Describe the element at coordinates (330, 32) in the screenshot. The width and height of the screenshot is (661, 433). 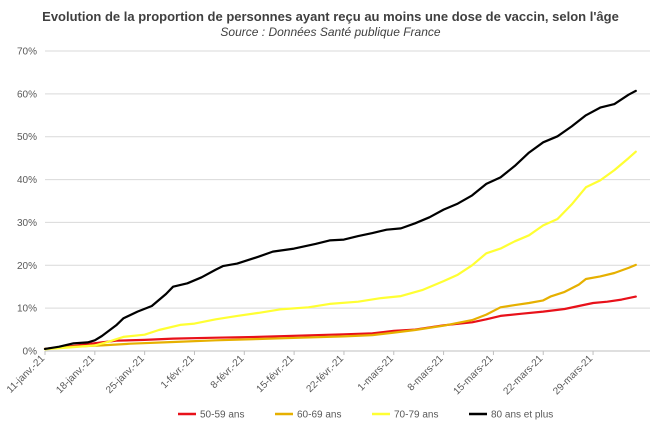
I see `chart-subtitle: Source : Données Santé publique France` at that location.